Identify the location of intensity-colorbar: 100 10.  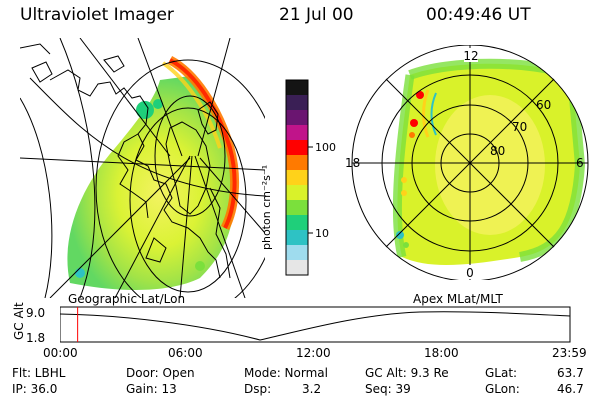
(310, 177).